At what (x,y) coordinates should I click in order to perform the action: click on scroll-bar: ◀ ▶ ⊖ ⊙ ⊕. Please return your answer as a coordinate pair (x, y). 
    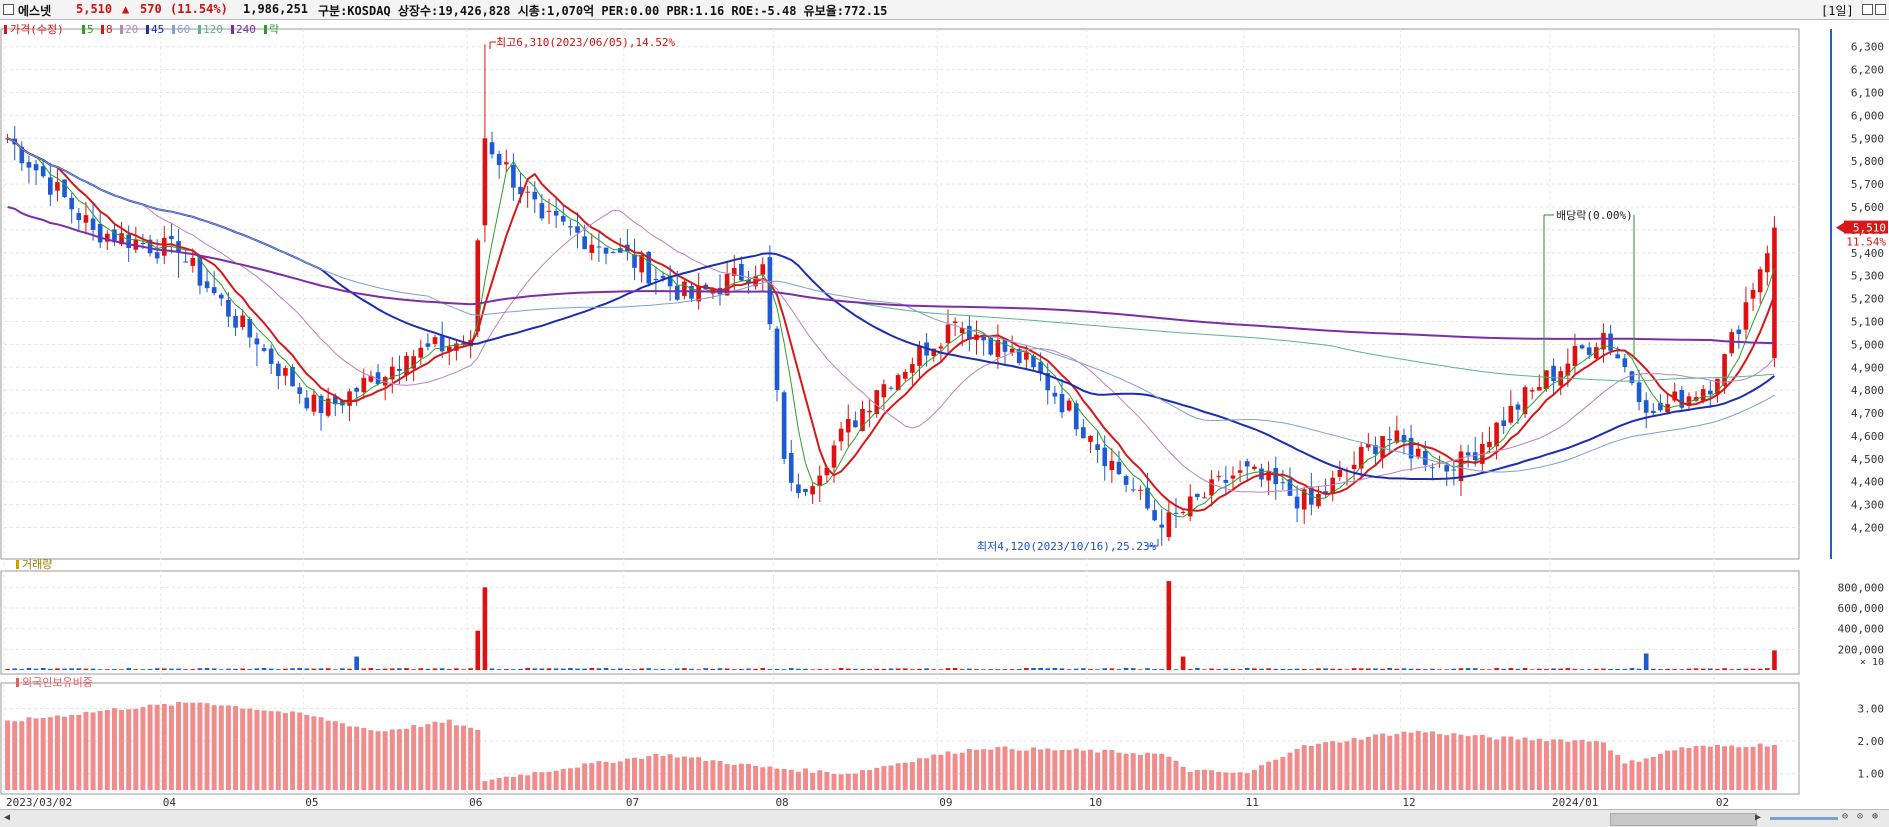
    Looking at the image, I should click on (944, 818).